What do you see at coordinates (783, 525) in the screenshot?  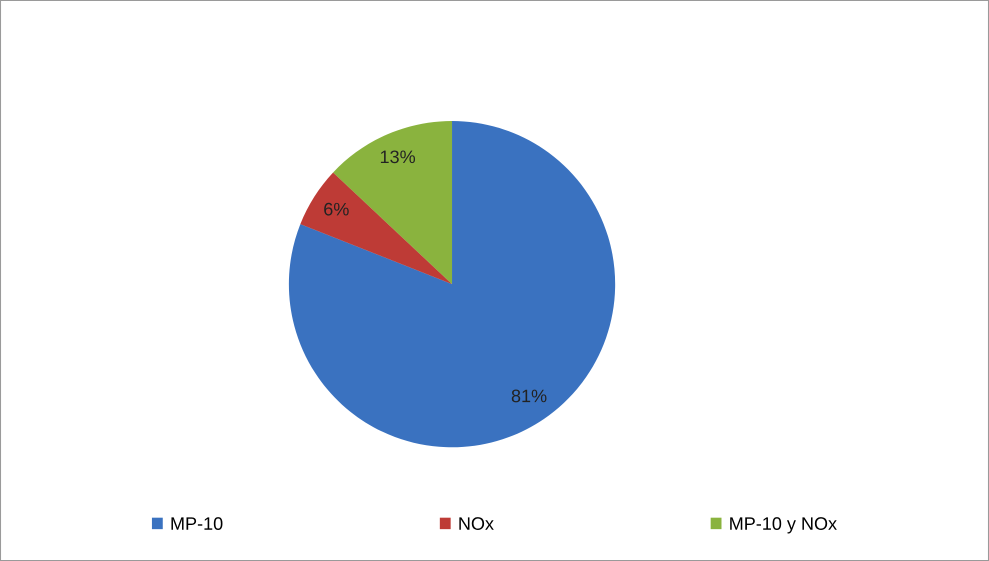 I see `legend-label: MP-10 y NOx` at bounding box center [783, 525].